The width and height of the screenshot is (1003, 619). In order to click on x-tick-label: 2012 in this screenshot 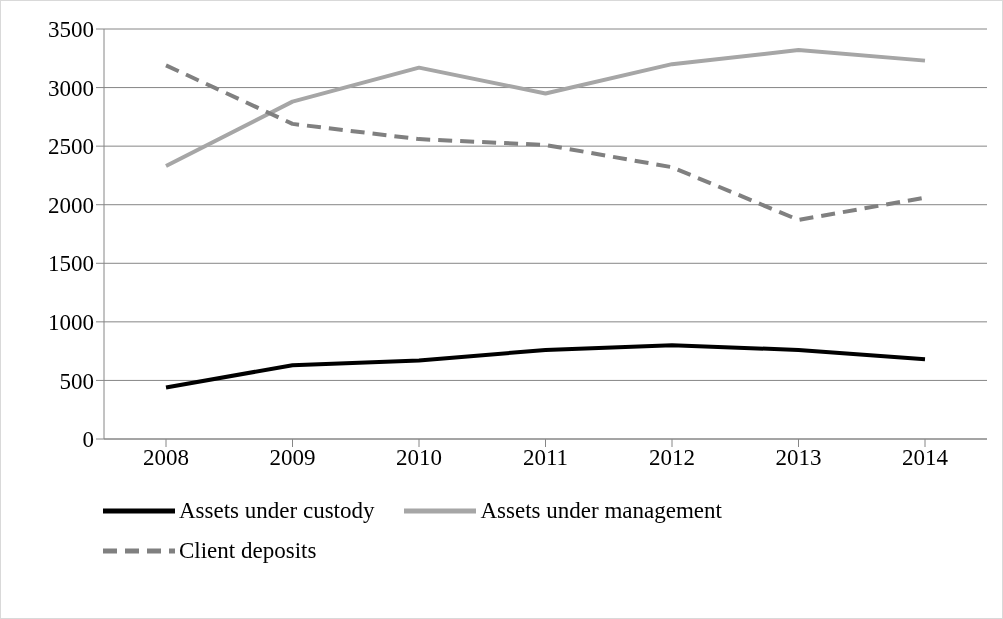, I will do `click(672, 458)`.